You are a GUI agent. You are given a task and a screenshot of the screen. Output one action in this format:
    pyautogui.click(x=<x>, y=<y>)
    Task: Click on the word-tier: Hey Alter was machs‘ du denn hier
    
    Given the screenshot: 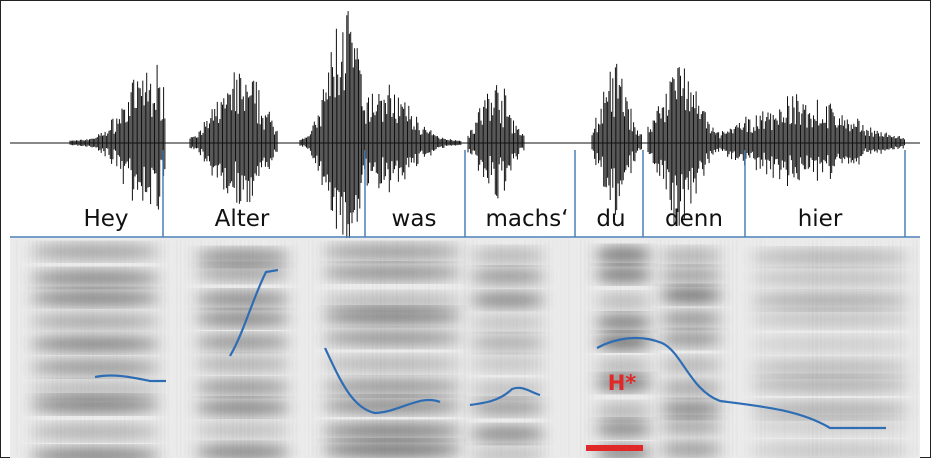 What is the action you would take?
    pyautogui.click(x=462, y=219)
    